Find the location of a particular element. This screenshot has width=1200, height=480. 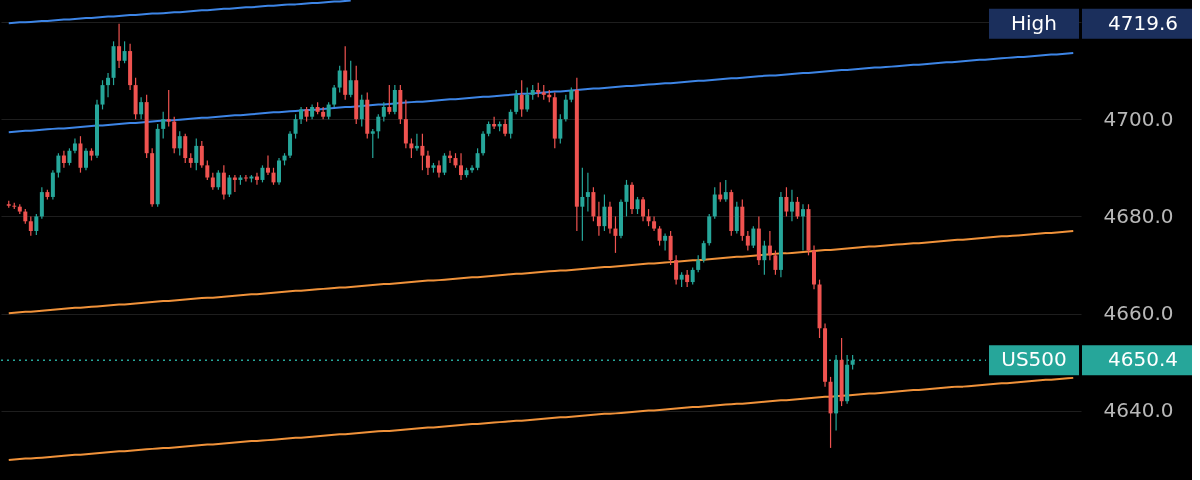

y-tick-label: 4700.0 is located at coordinates (1138, 118).